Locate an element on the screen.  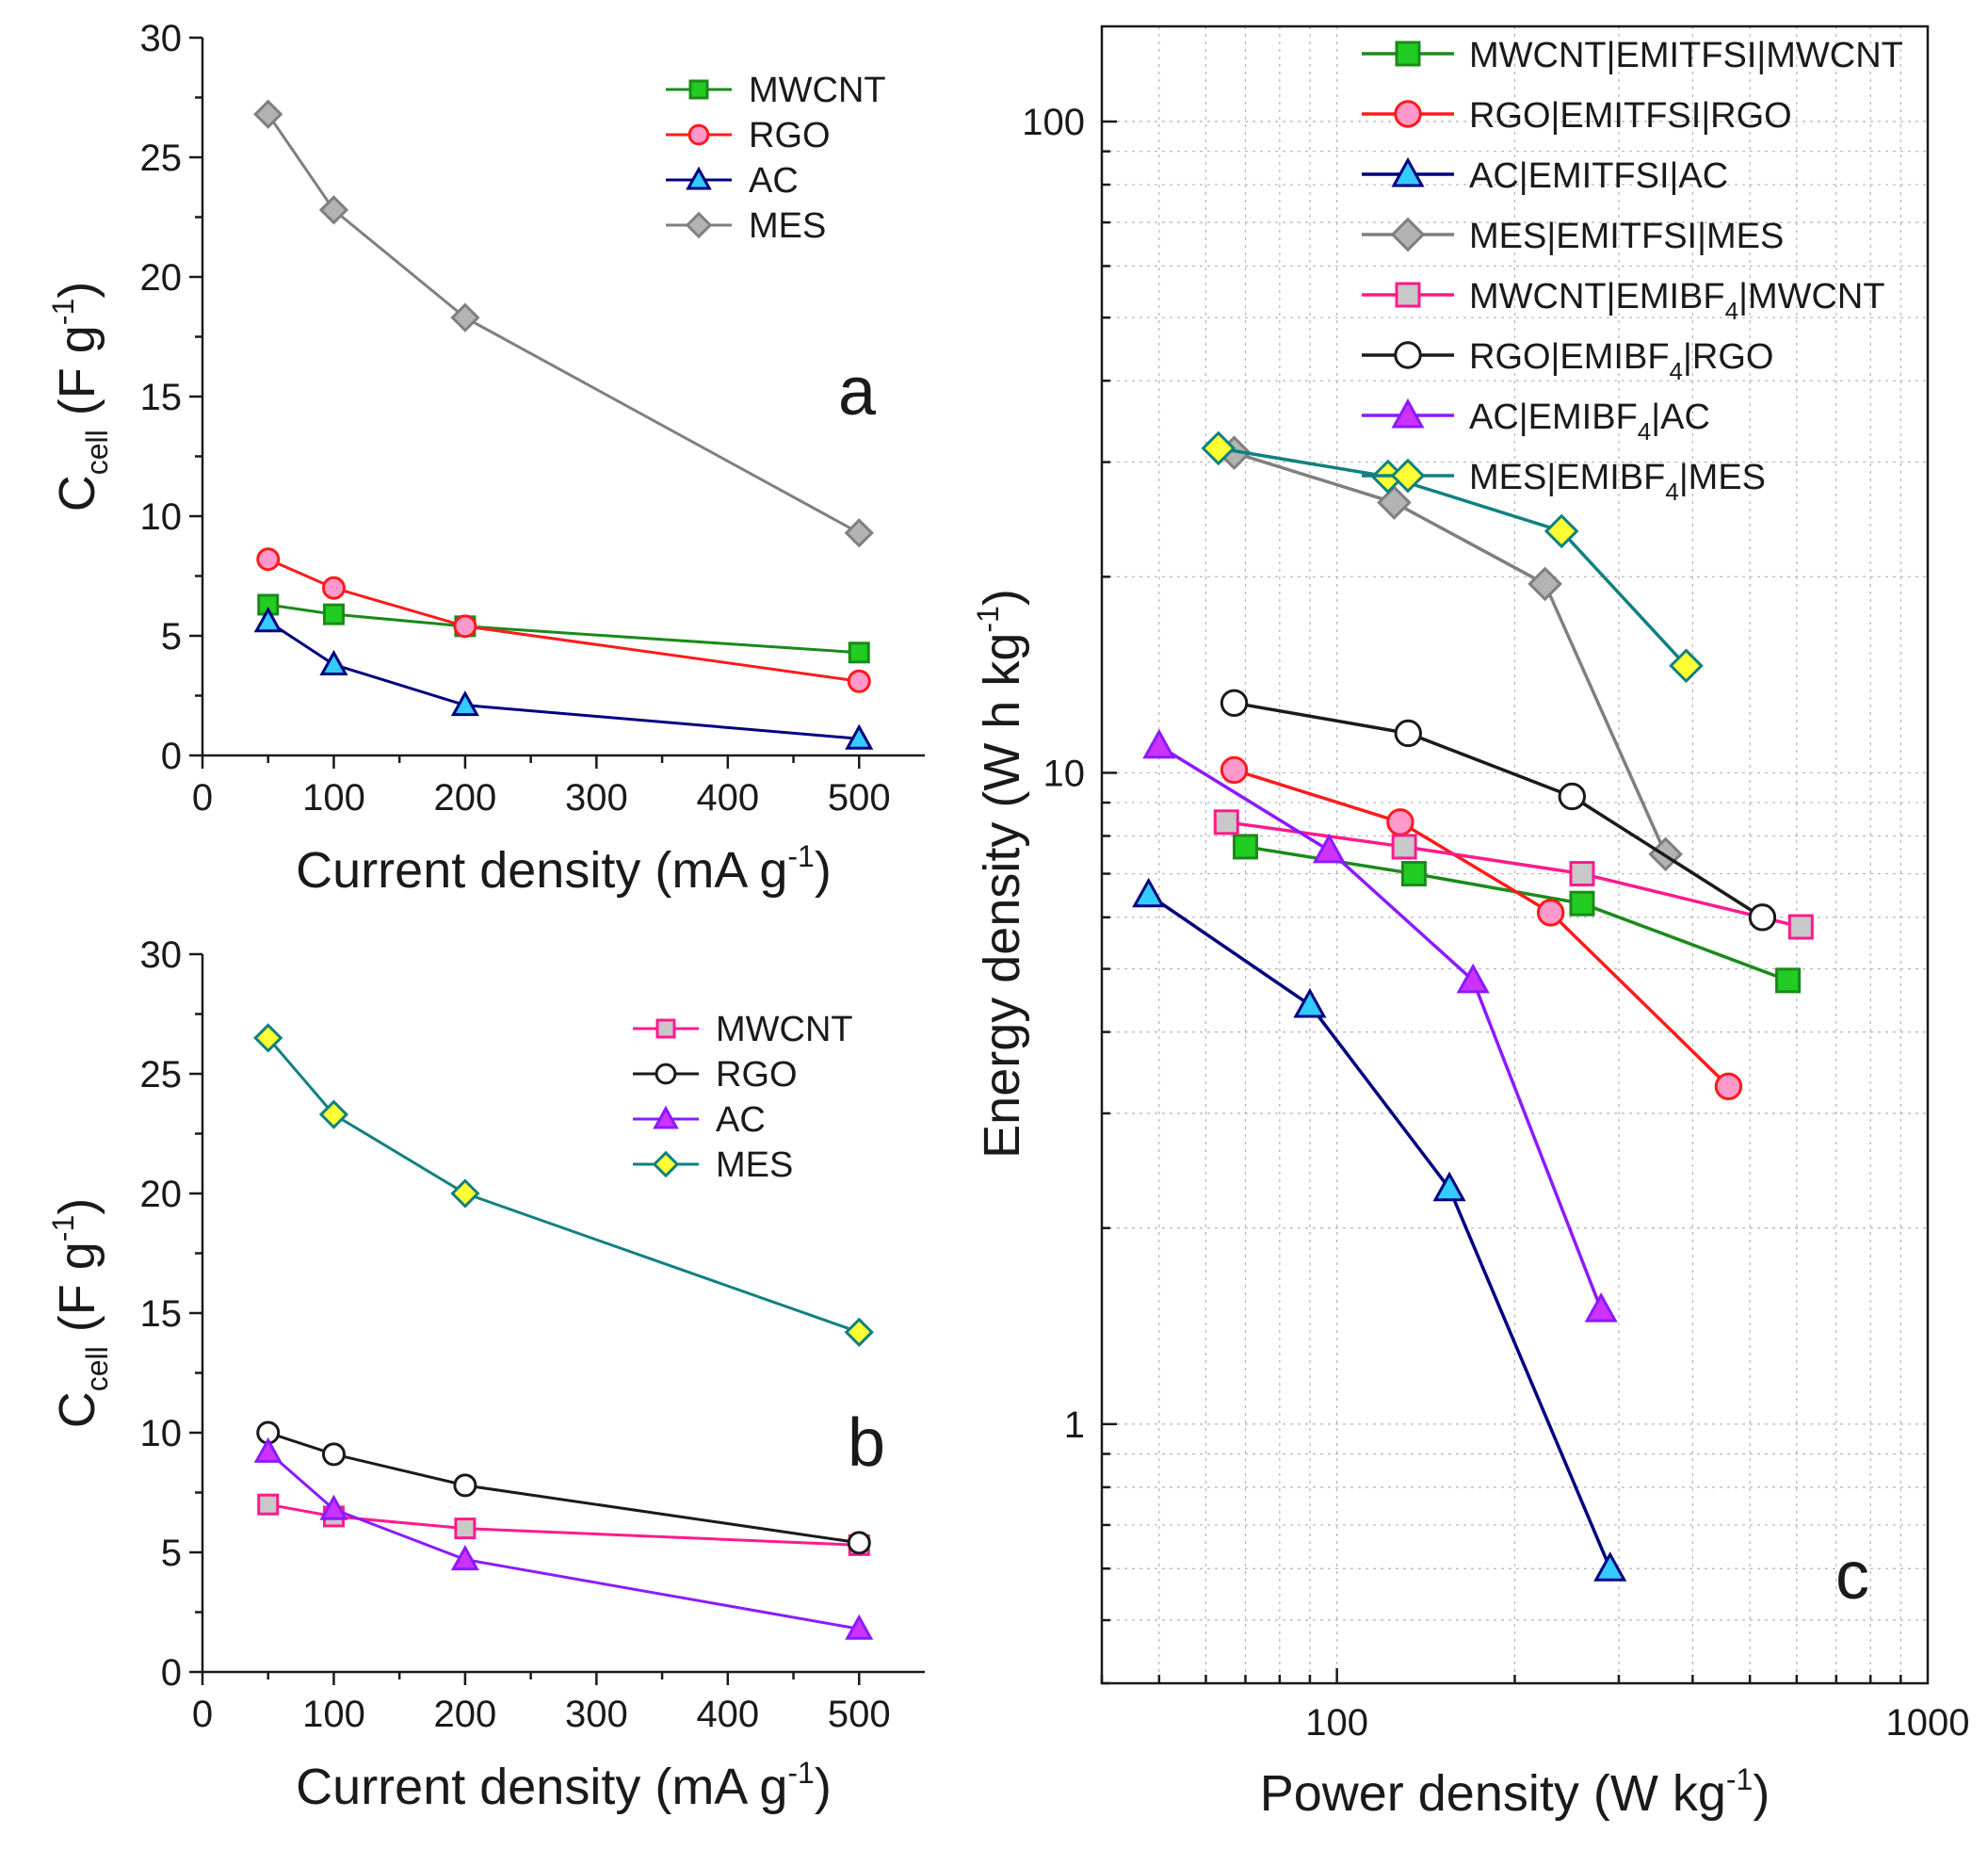
y-axis-title: Energy density (W h kg-1) is located at coordinates (1000, 874).